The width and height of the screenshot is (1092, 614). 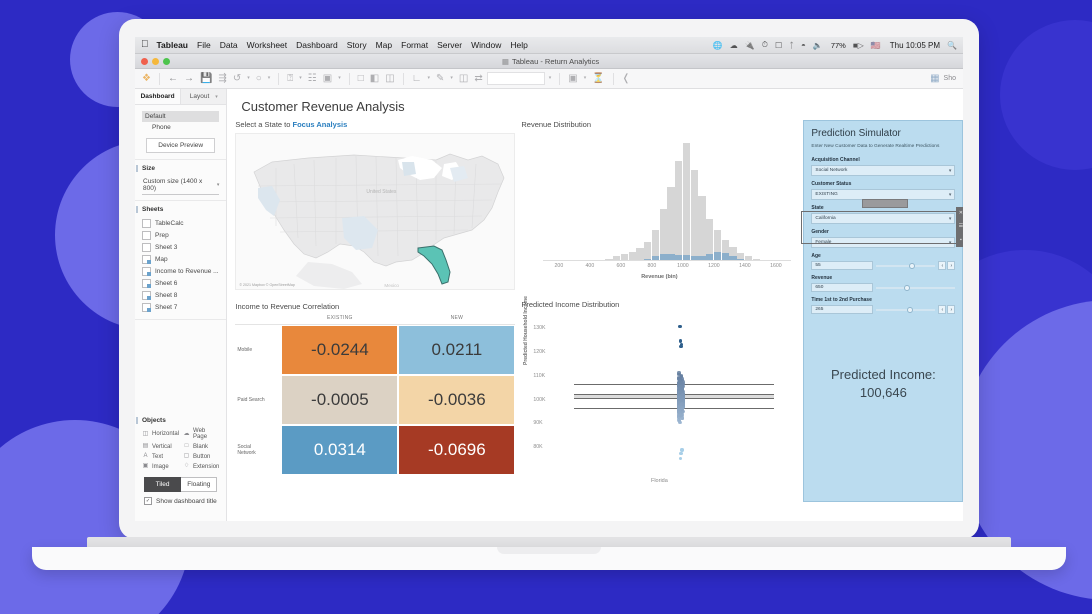 I want to click on close-icon: ✕, so click(x=960, y=213).